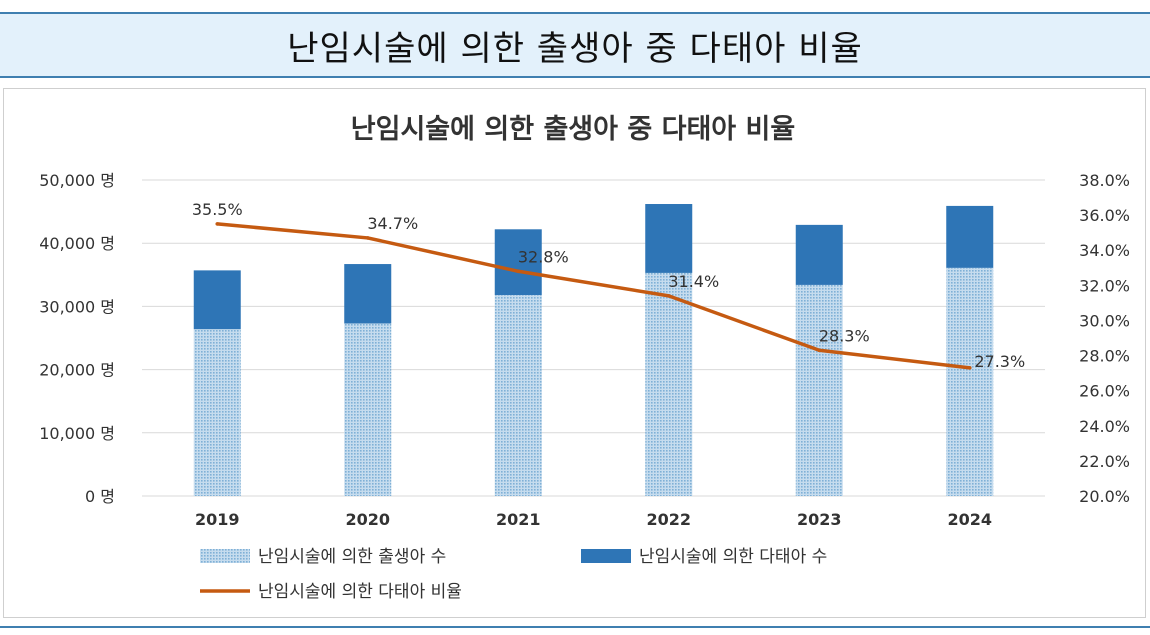 The height and width of the screenshot is (635, 1150). Describe the element at coordinates (518, 519) in the screenshot. I see `x-tick-label: 2021` at that location.